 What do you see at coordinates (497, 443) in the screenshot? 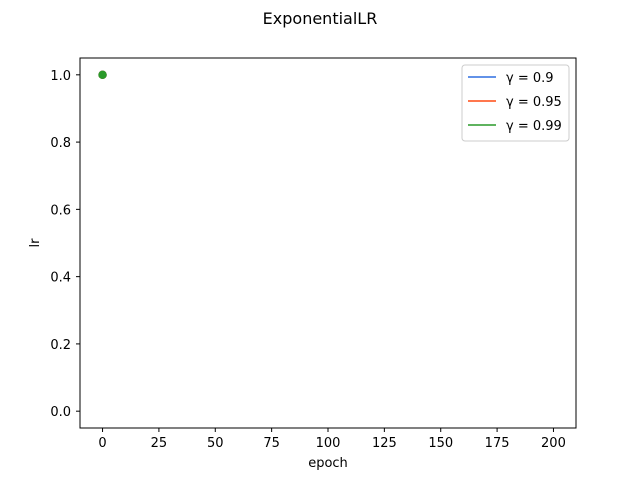
I see `x-tick-label: 175` at bounding box center [497, 443].